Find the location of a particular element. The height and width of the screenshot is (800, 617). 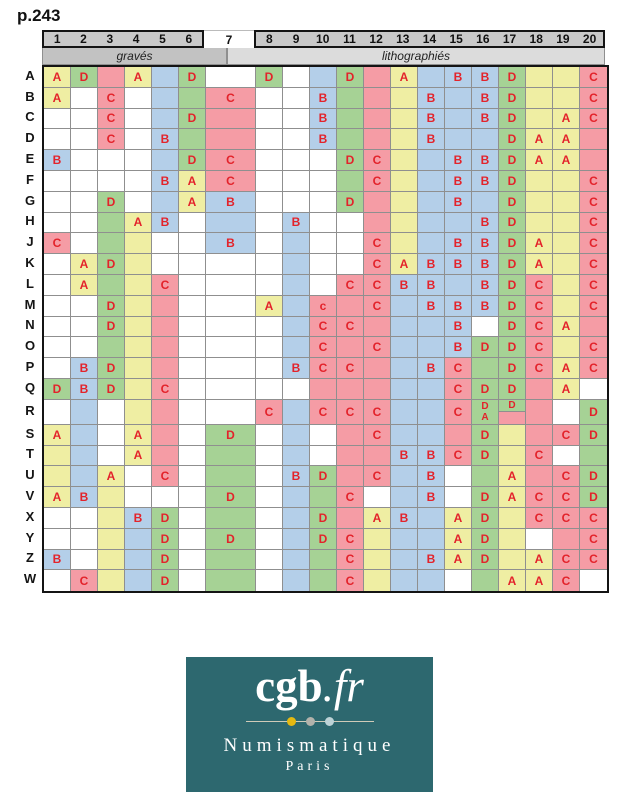

column-number: 3 is located at coordinates (110, 39).